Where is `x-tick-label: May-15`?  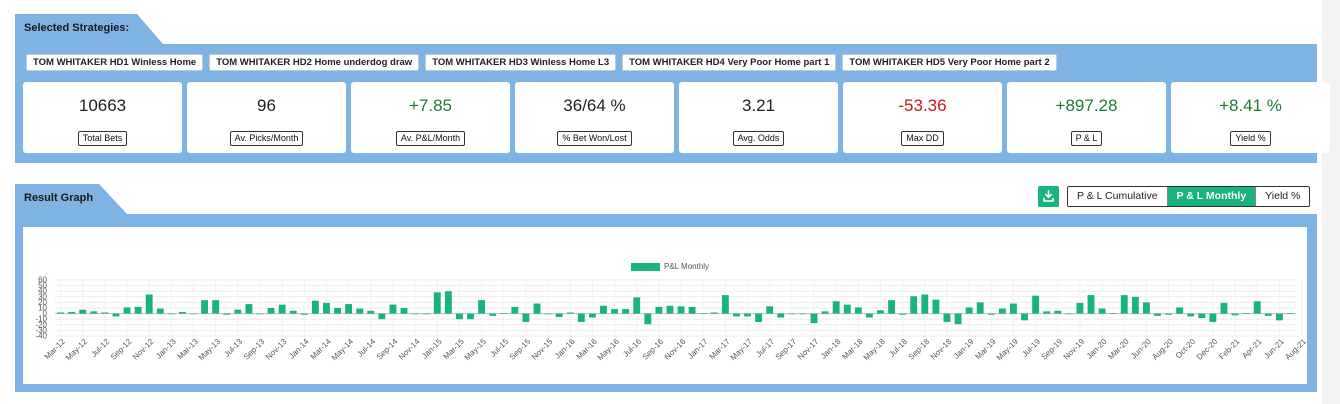 x-tick-label: May-15 is located at coordinates (476, 350).